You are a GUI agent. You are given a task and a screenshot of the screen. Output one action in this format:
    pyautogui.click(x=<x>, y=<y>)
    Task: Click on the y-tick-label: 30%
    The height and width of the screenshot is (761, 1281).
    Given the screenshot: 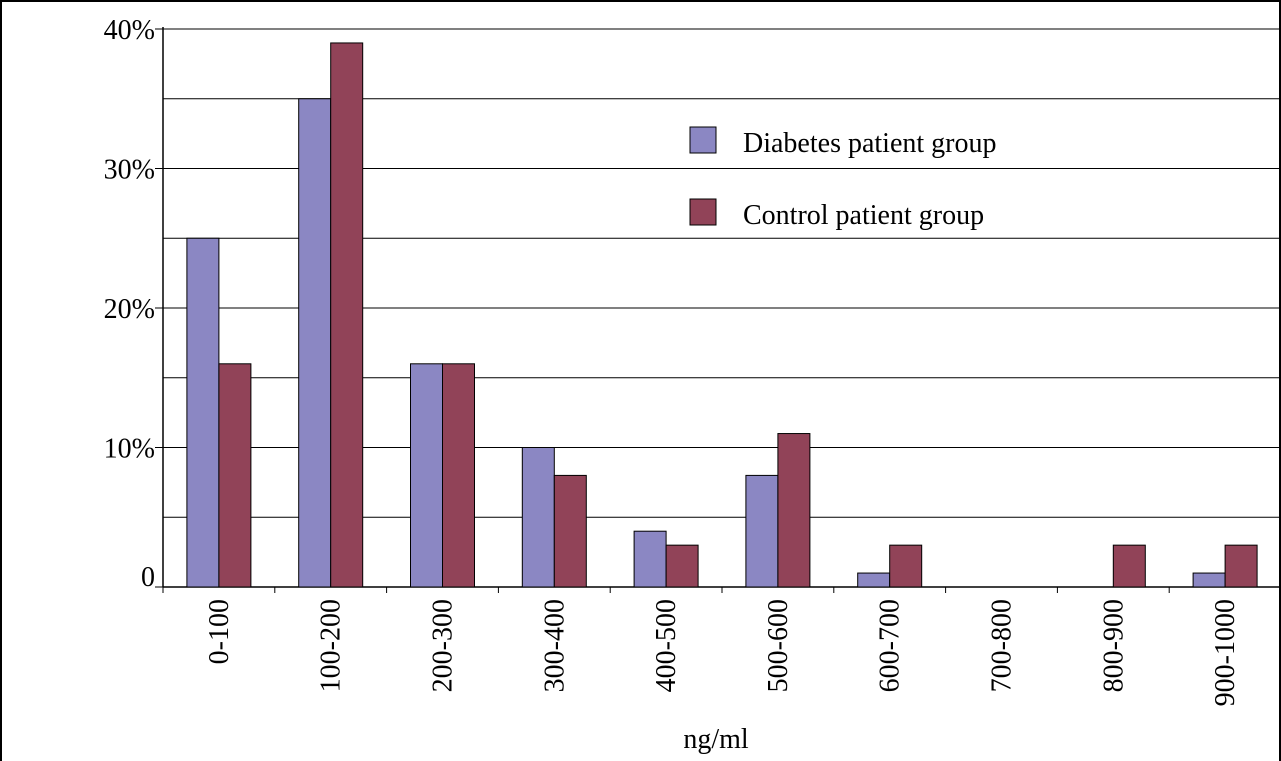 What is the action you would take?
    pyautogui.click(x=129, y=170)
    